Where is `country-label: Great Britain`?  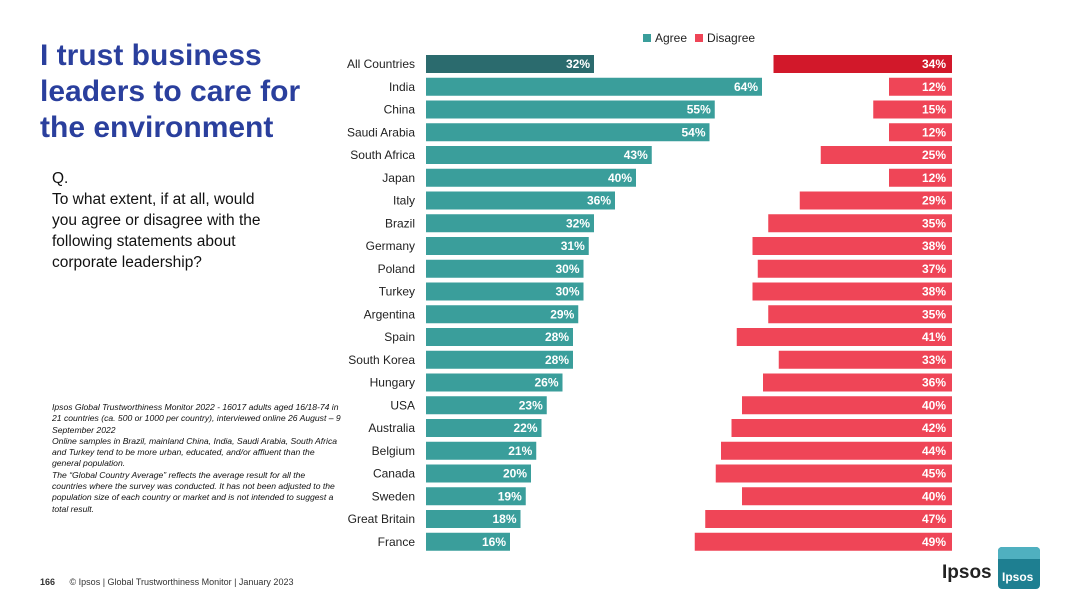
country-label: Great Britain is located at coordinates (381, 519).